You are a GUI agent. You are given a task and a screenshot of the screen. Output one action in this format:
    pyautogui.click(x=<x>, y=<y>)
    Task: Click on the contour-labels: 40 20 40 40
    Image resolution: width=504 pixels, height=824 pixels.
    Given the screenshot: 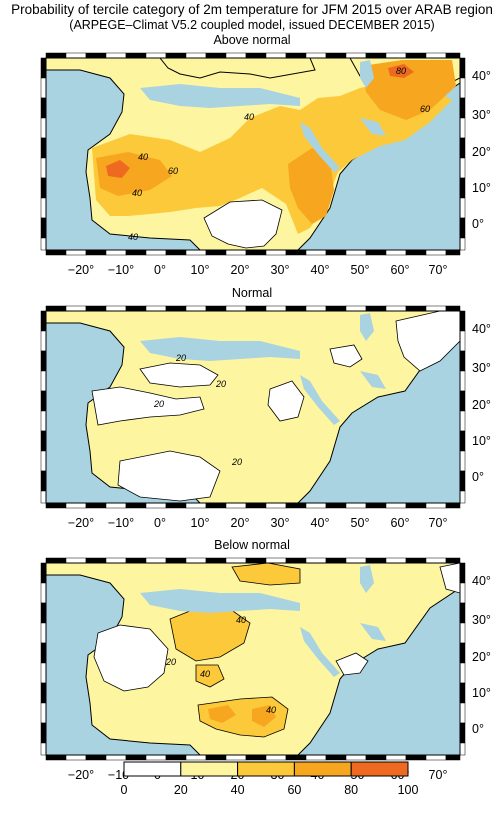 What is the action you would take?
    pyautogui.click(x=220, y=665)
    